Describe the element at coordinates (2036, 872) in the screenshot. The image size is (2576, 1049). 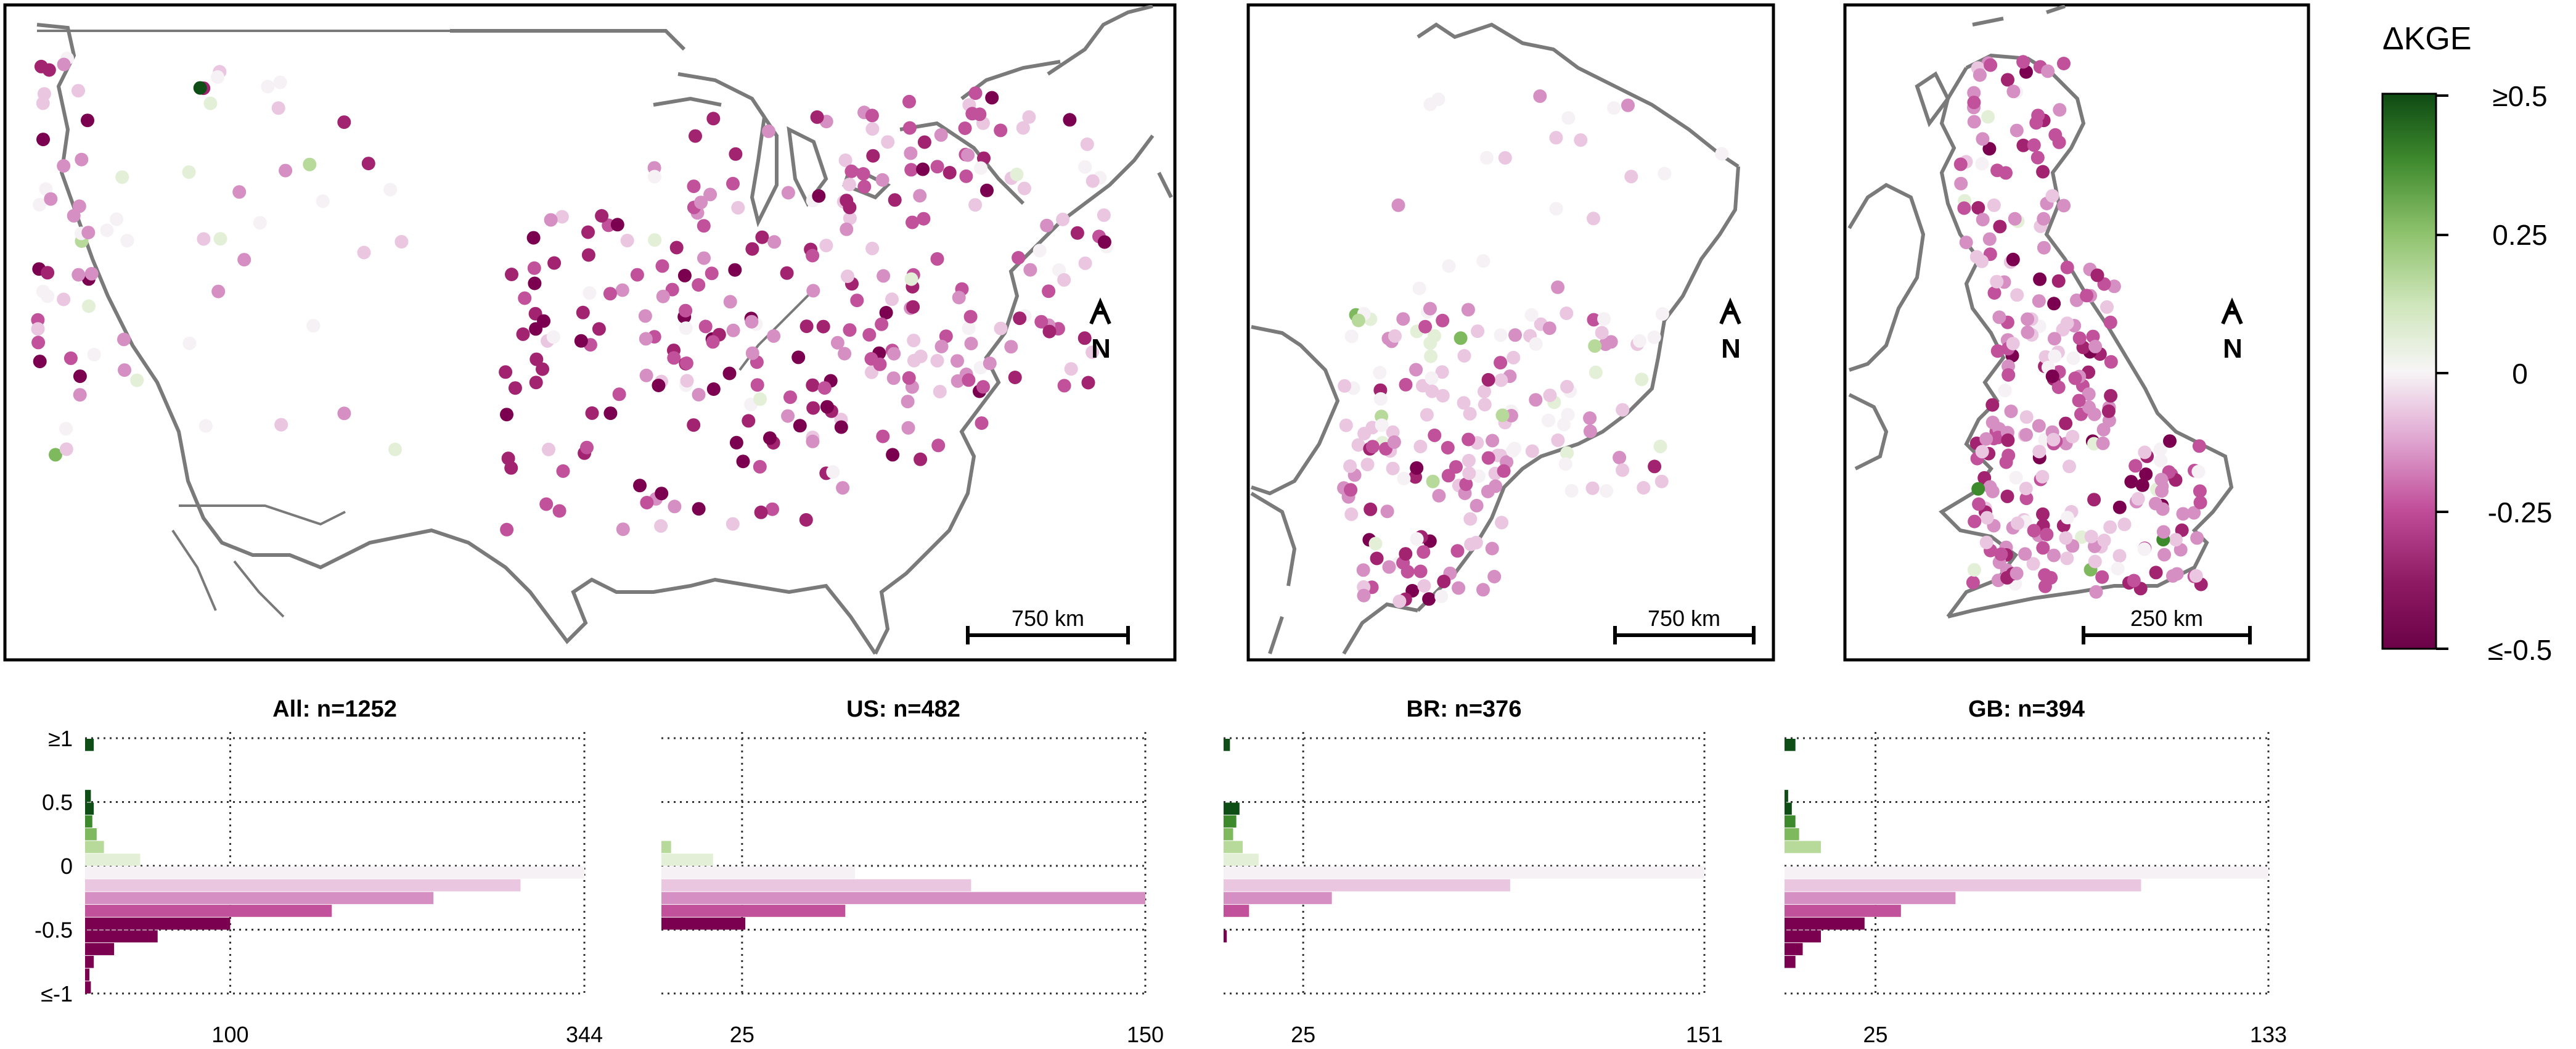
I see `histogram-4: GB: n=394 25 133` at that location.